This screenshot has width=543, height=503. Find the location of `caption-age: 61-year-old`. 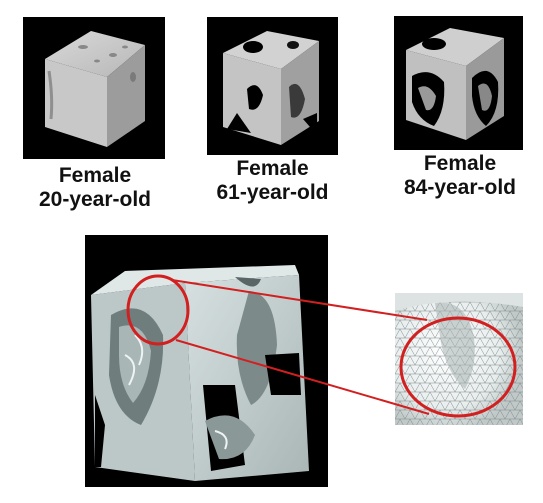

caption-age: 61-year-old is located at coordinates (272, 193).